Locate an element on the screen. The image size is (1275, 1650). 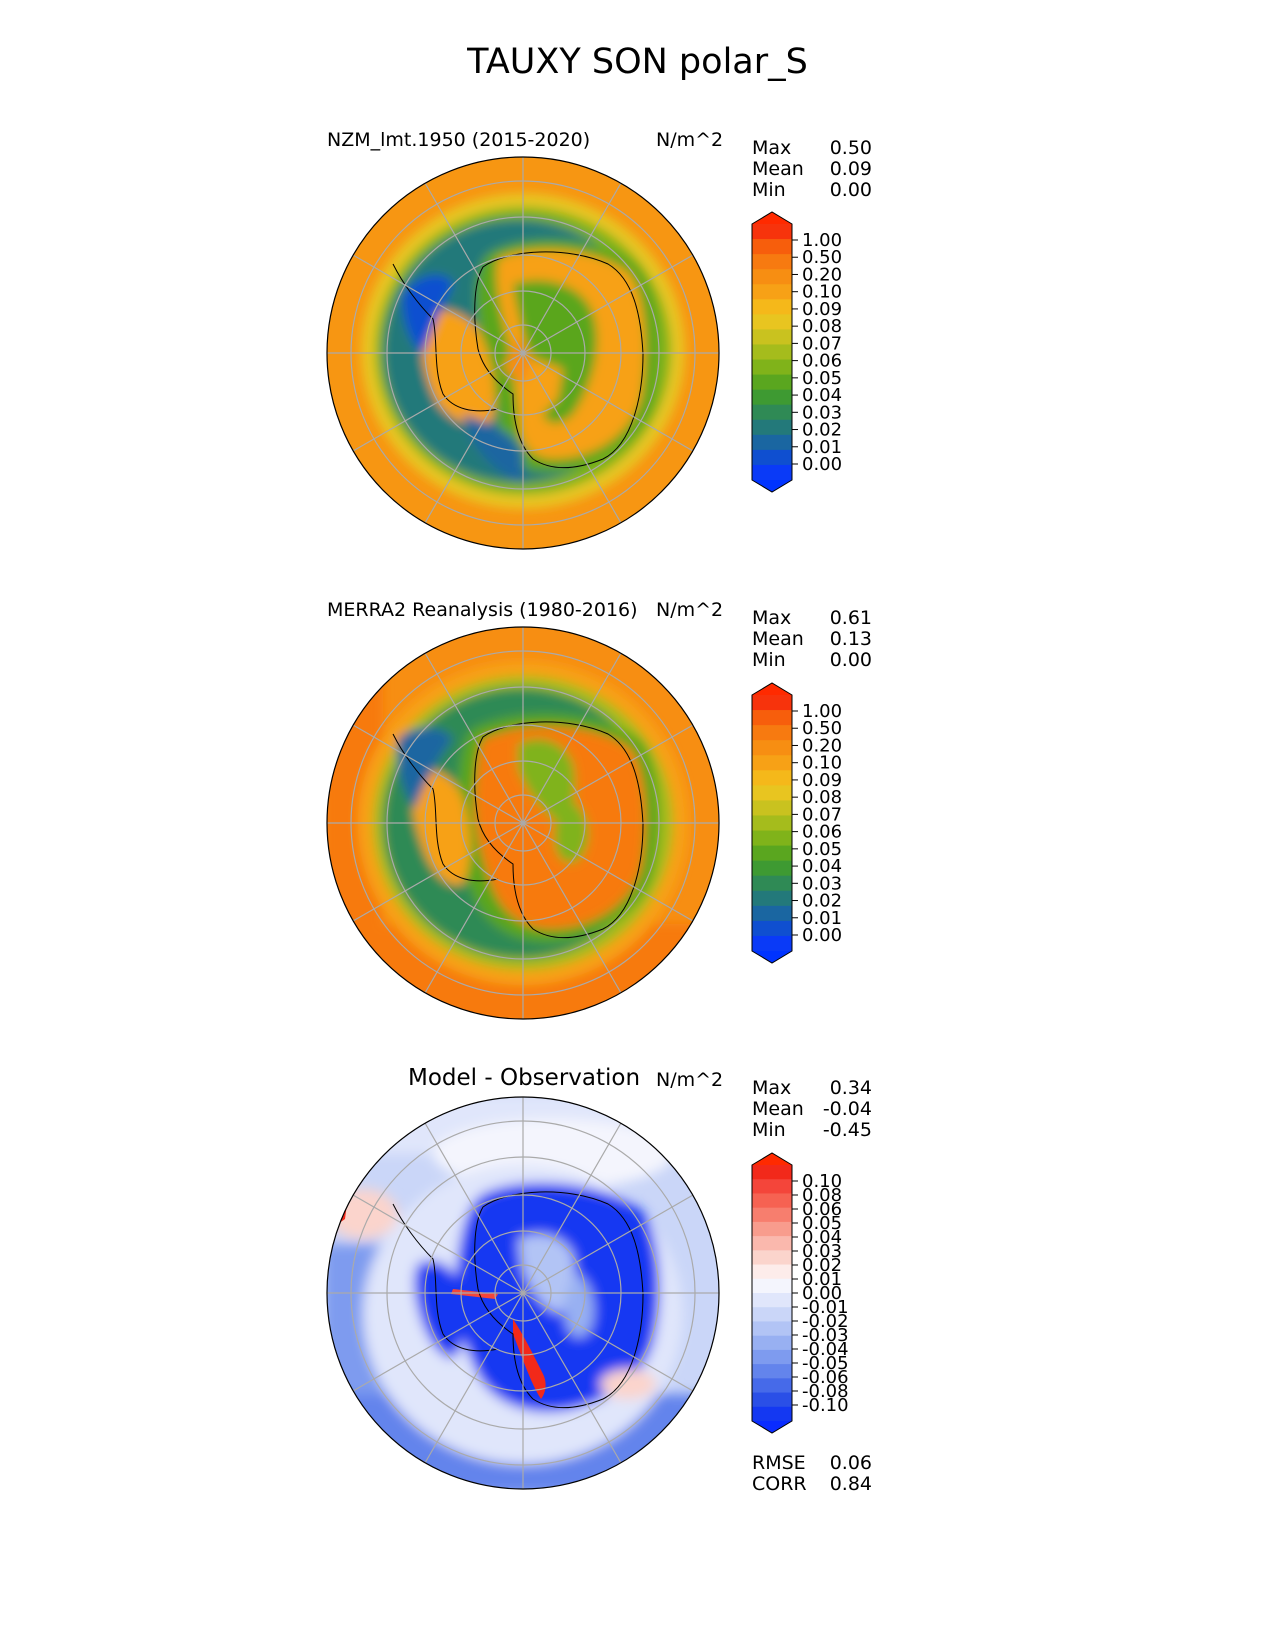
graticule is located at coordinates (523, 353).